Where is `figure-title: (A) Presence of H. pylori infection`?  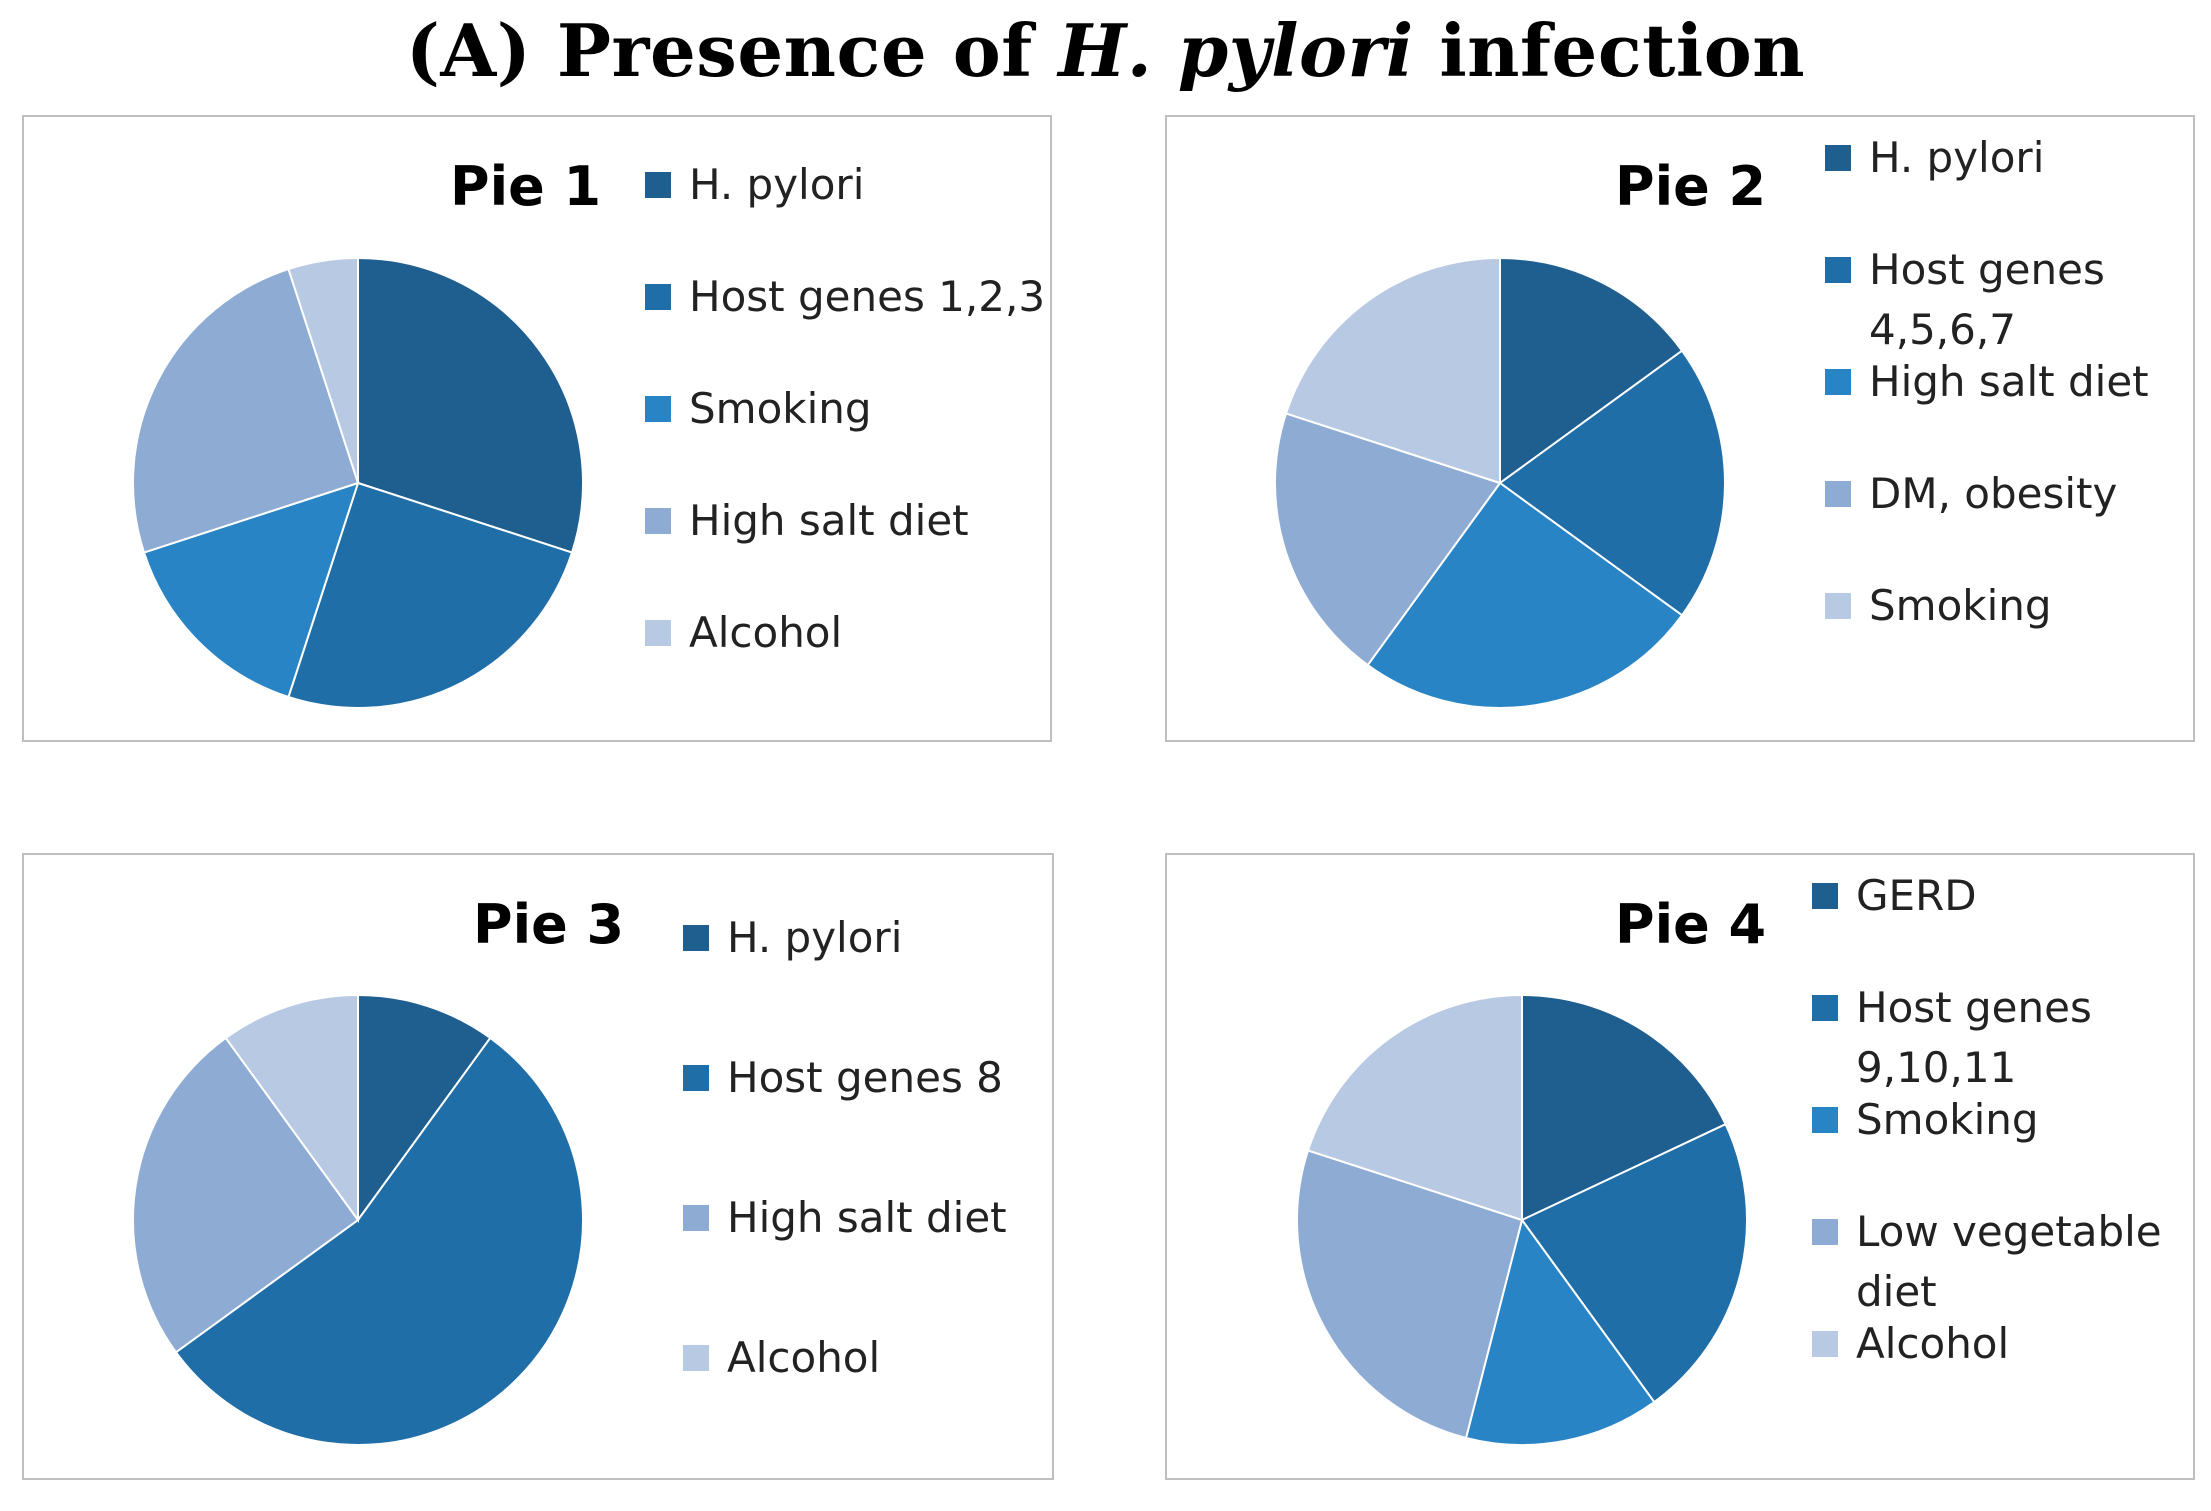 figure-title: (A) Presence of H. pylori infection is located at coordinates (1105, 50).